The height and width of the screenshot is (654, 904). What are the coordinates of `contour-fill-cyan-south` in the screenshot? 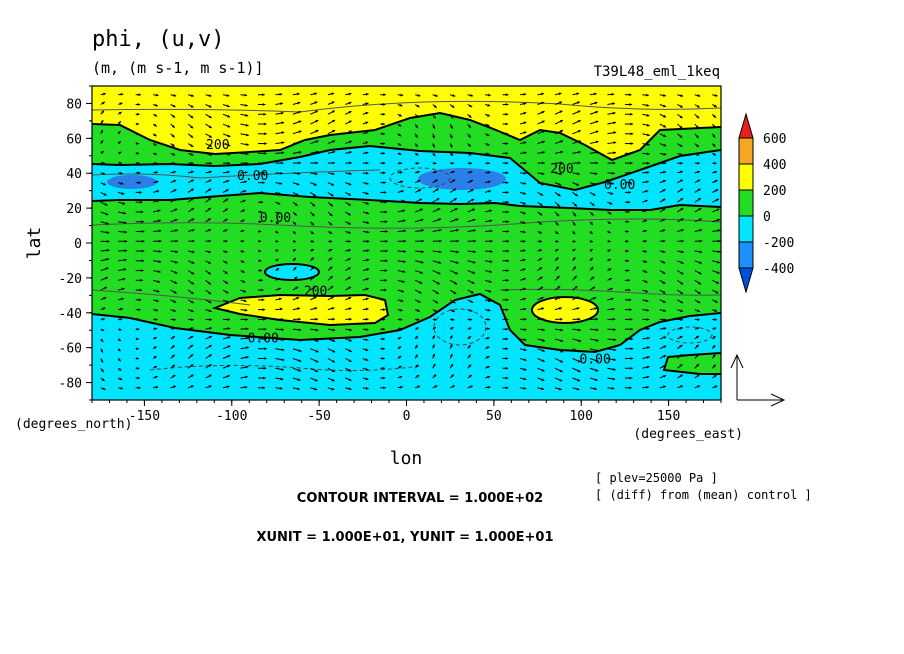 It's located at (406, 347).